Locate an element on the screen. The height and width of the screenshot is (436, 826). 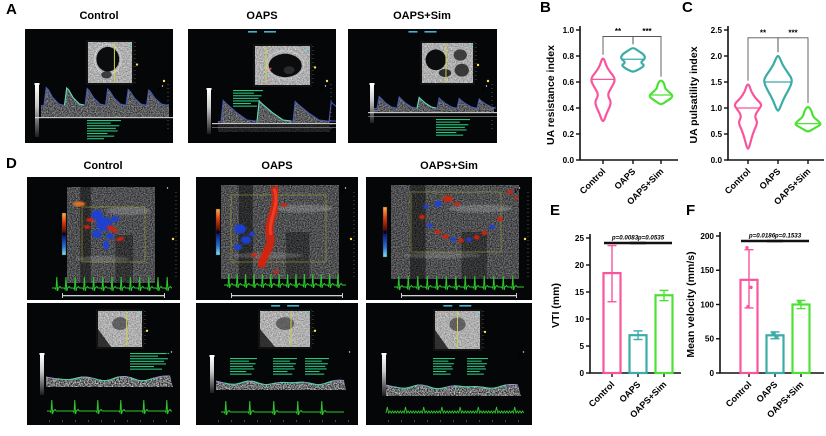
svg-text: 0.5 is located at coordinates (717, 134).